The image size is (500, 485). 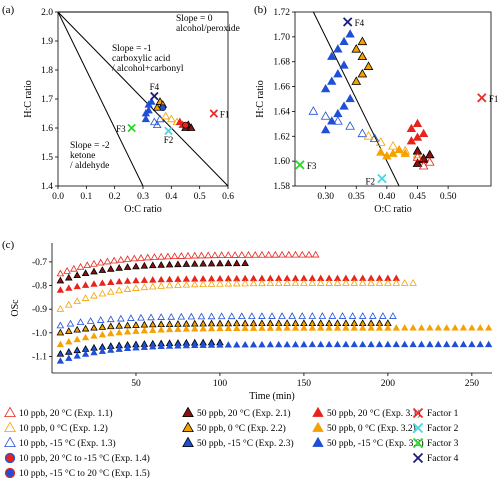 What do you see at coordinates (281, 88) in the screenshot?
I see `panel-b-ytick-label: 1.66` at bounding box center [281, 88].